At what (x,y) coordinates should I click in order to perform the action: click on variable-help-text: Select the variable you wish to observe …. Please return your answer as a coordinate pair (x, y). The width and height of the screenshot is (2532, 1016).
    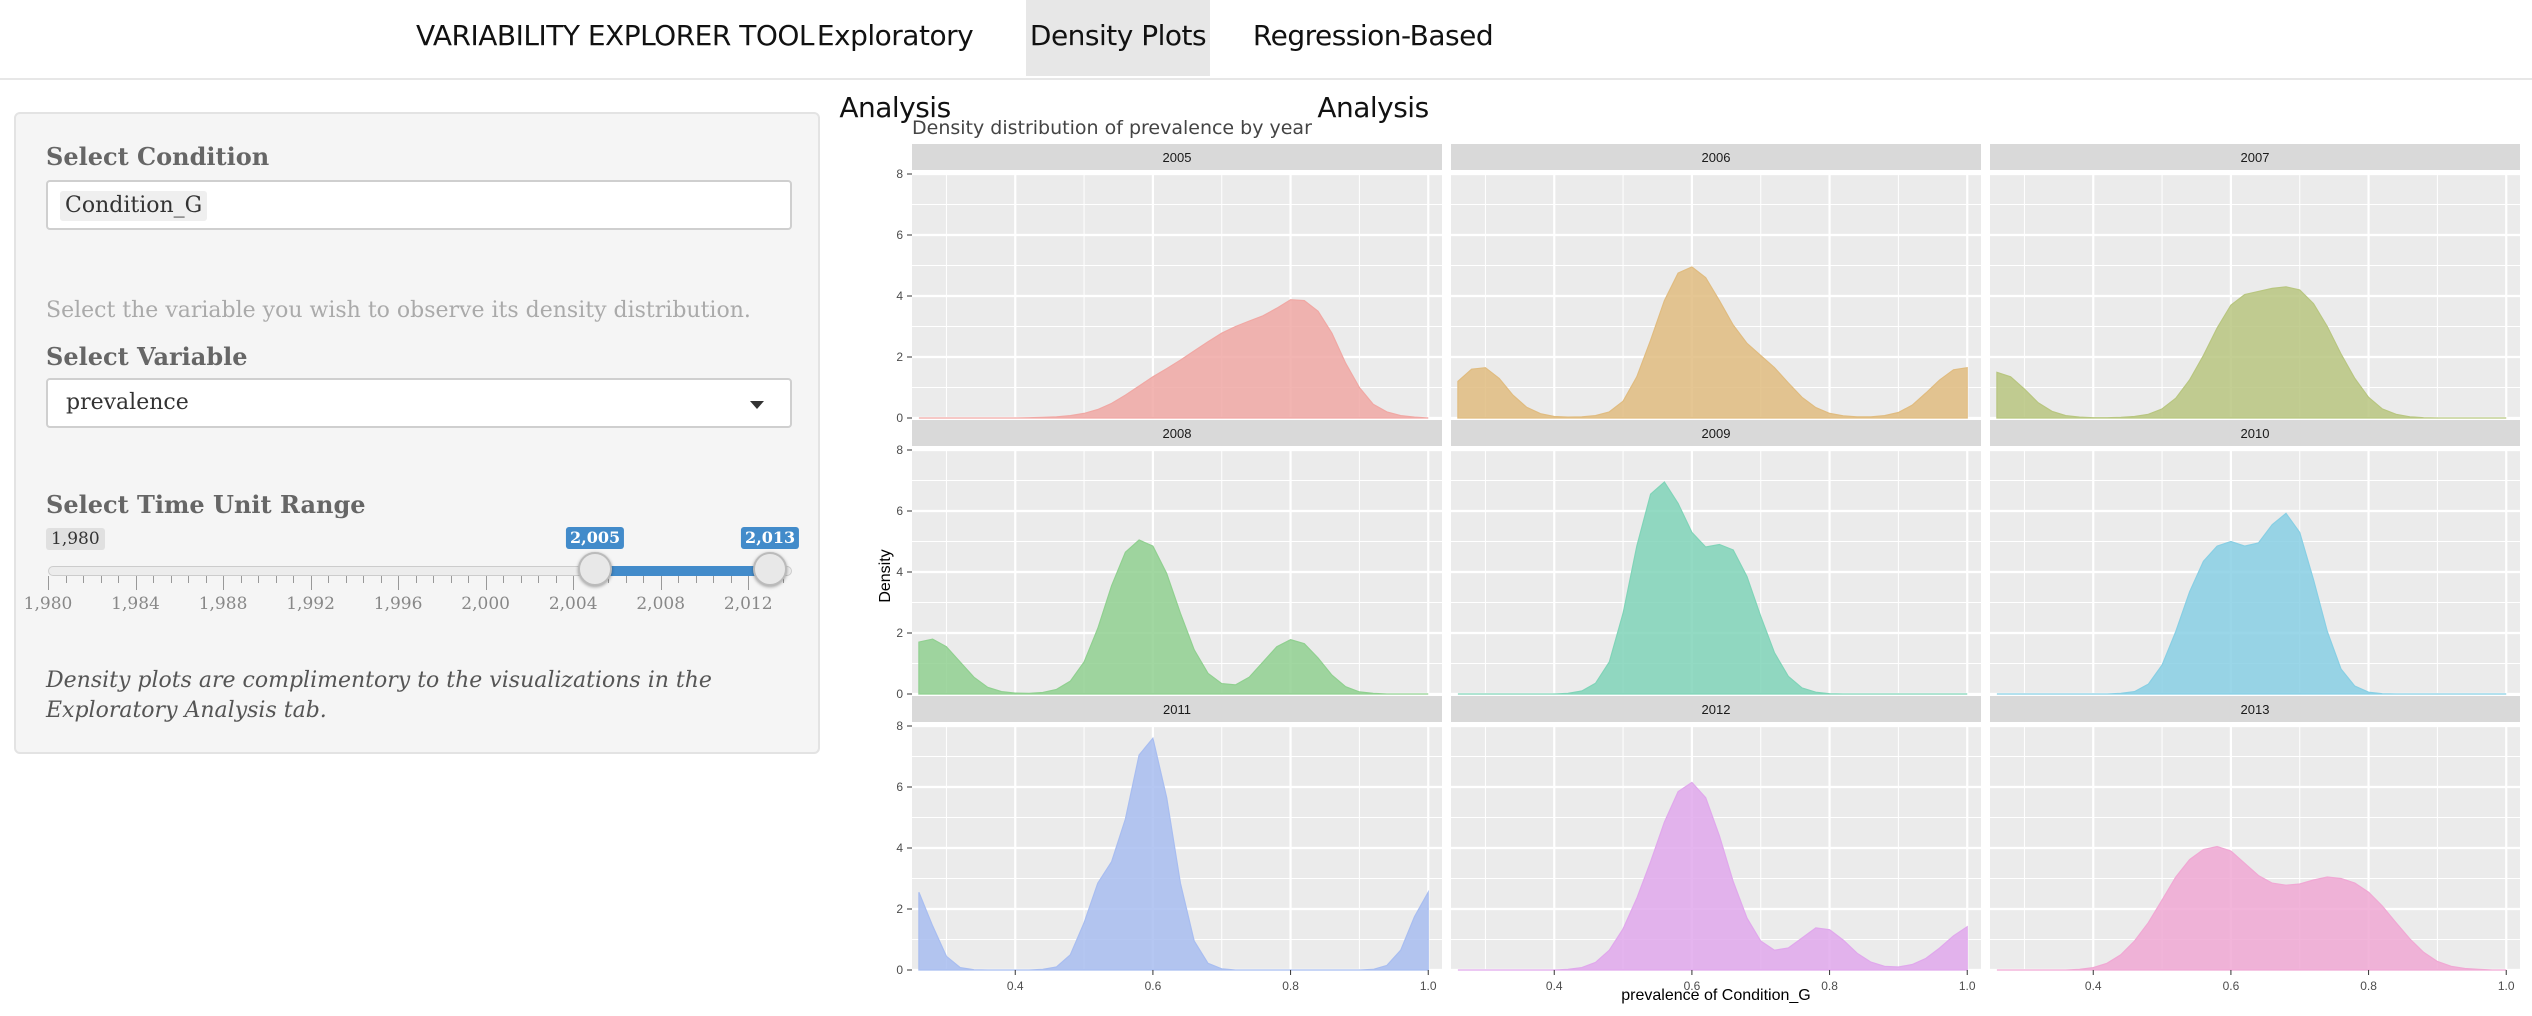
    Looking at the image, I should click on (398, 310).